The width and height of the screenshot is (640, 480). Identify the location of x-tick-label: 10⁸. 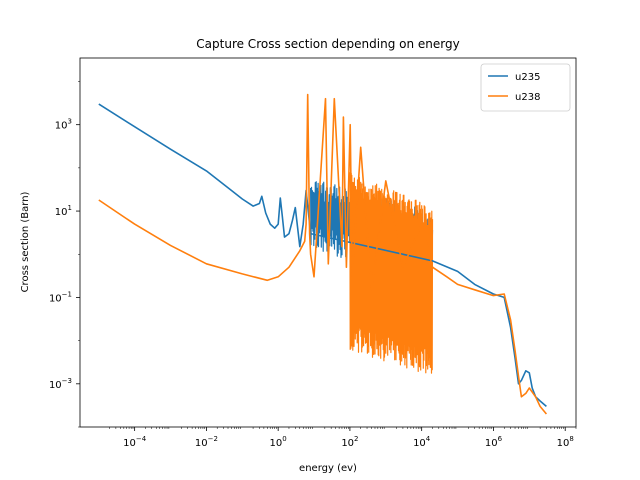
(565, 442).